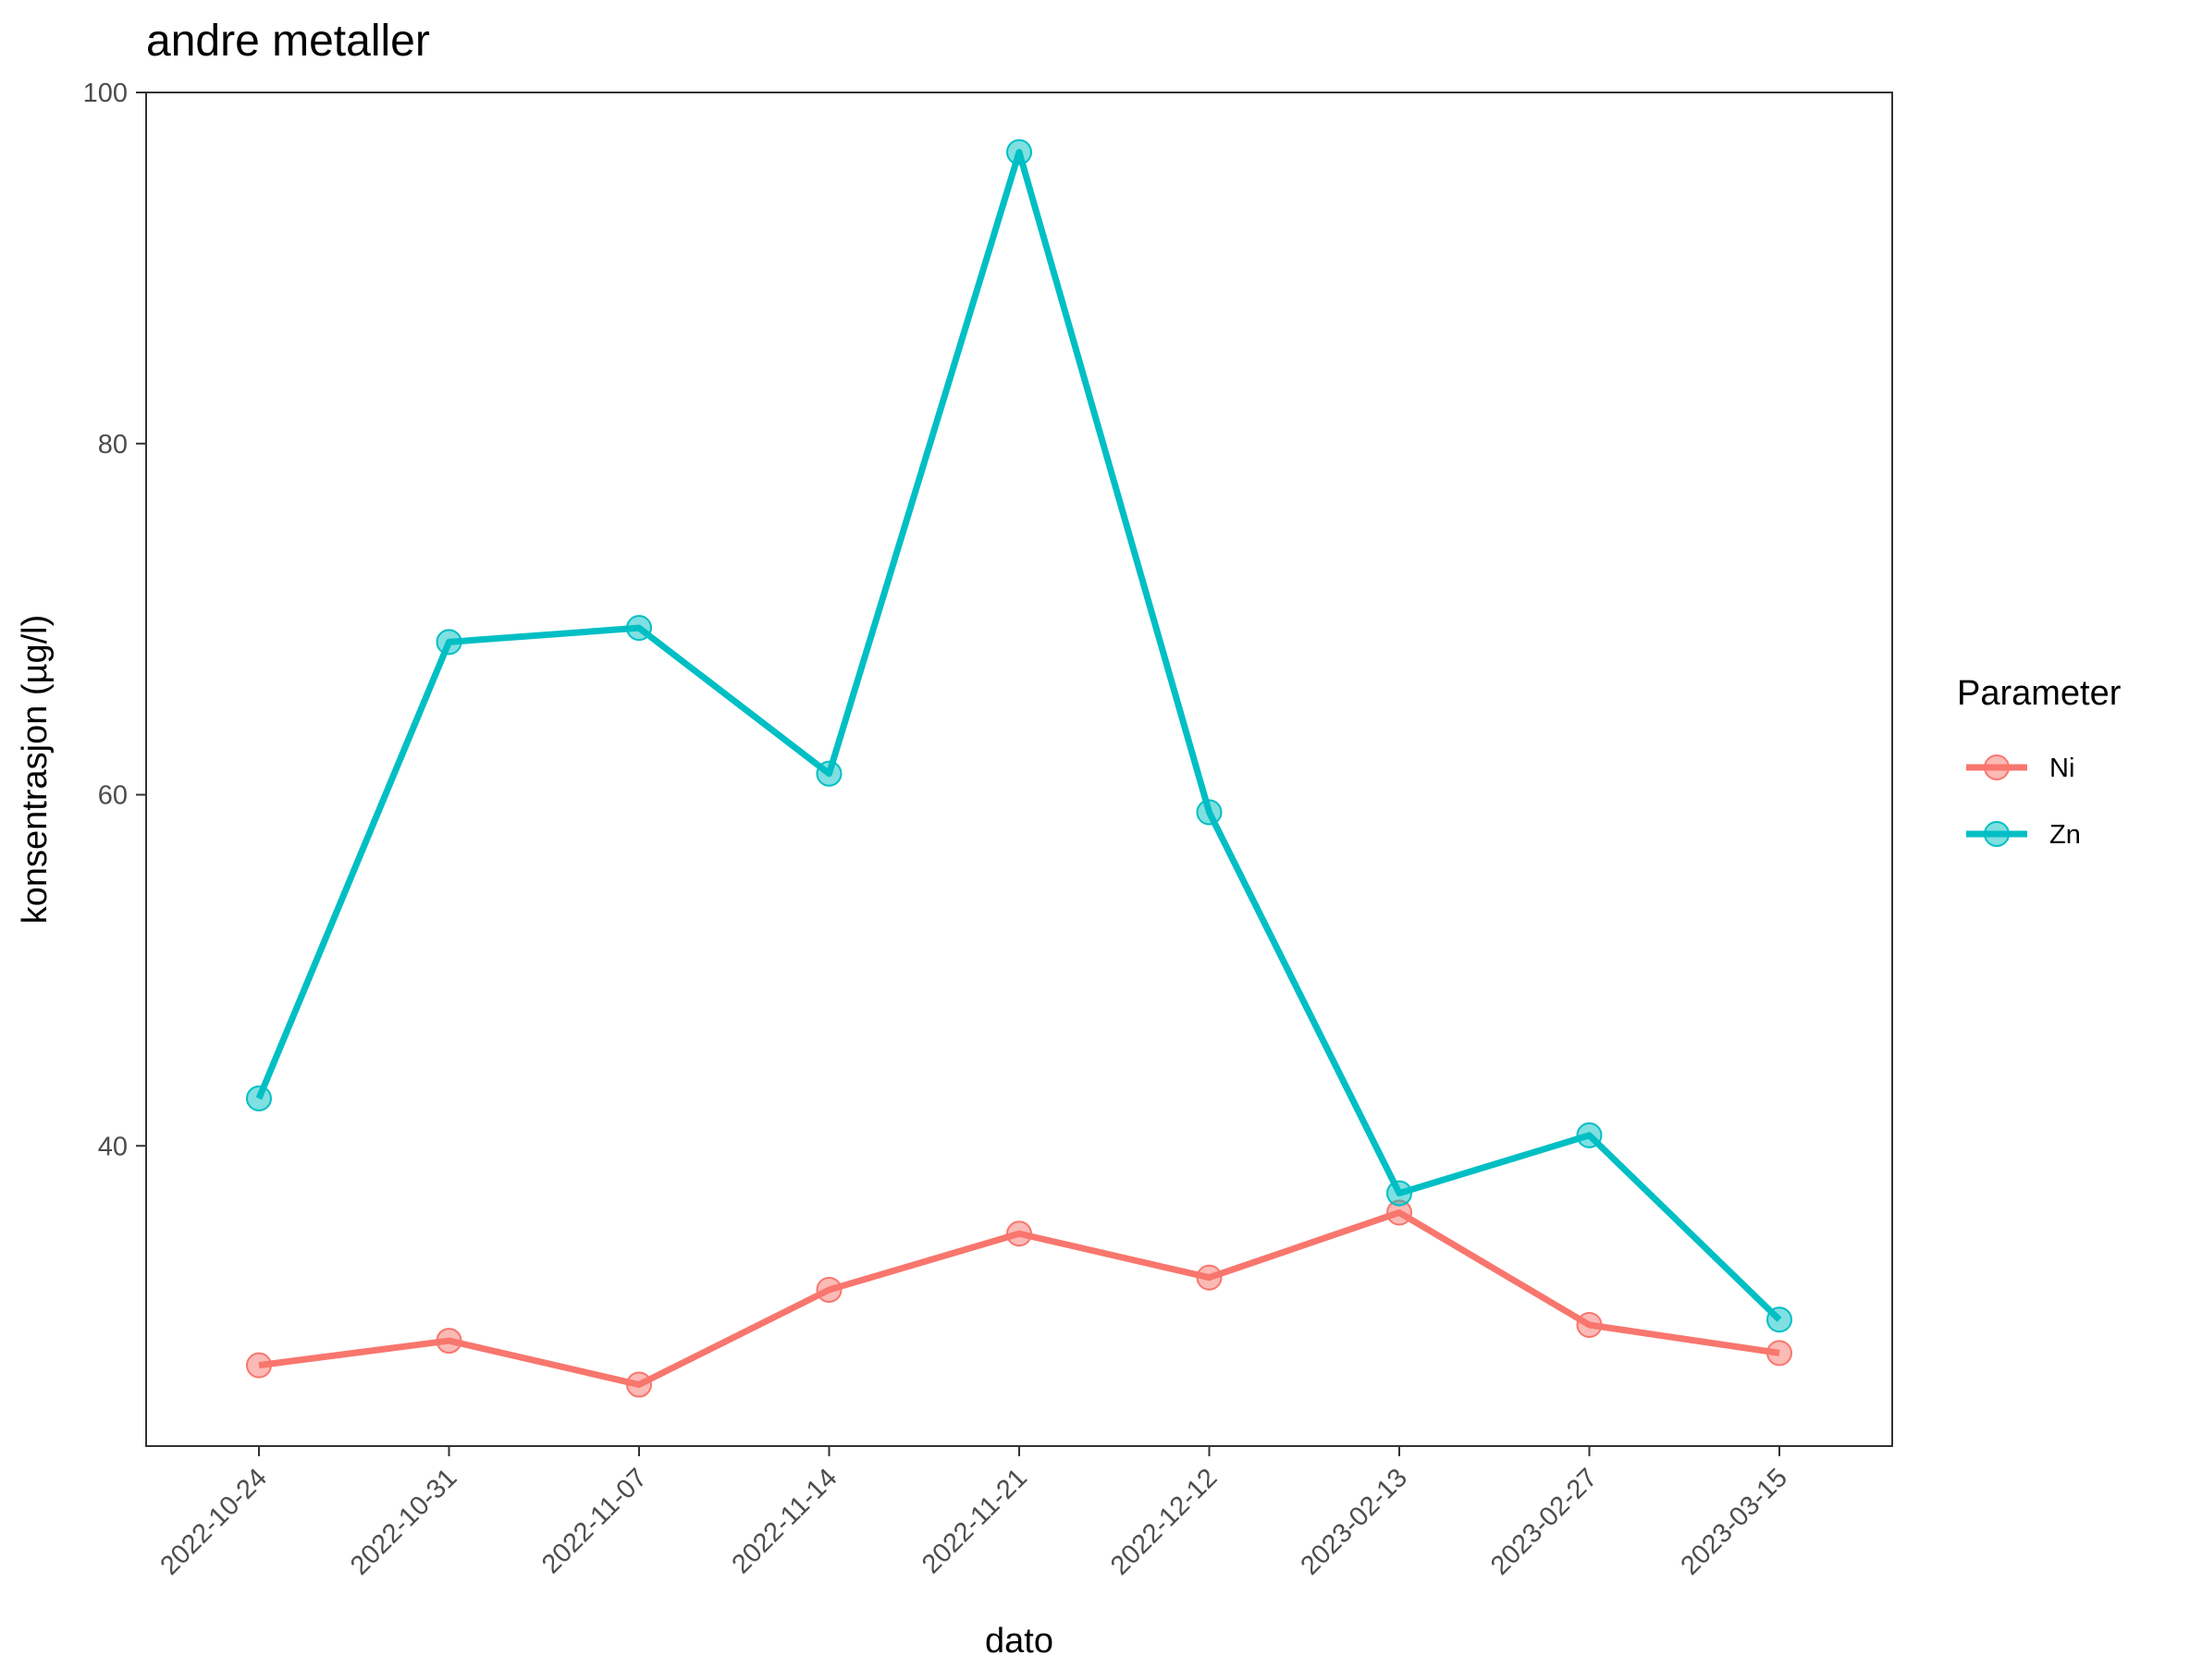 This screenshot has height=1680, width=2190. What do you see at coordinates (2061, 768) in the screenshot?
I see `legend-label-ni: Ni` at bounding box center [2061, 768].